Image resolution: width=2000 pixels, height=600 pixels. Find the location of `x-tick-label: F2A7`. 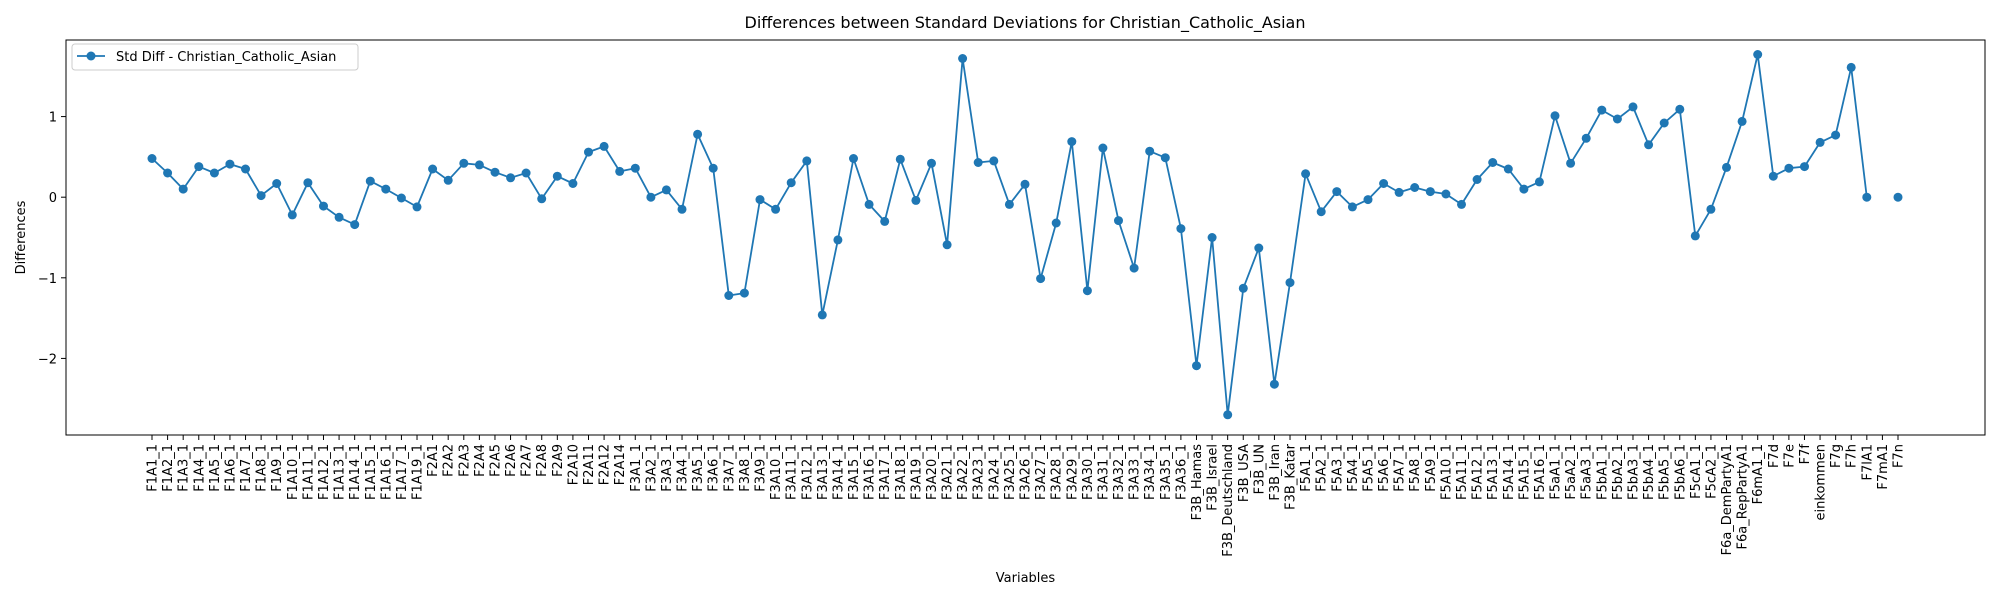

x-tick-label: F2A7 is located at coordinates (527, 460).